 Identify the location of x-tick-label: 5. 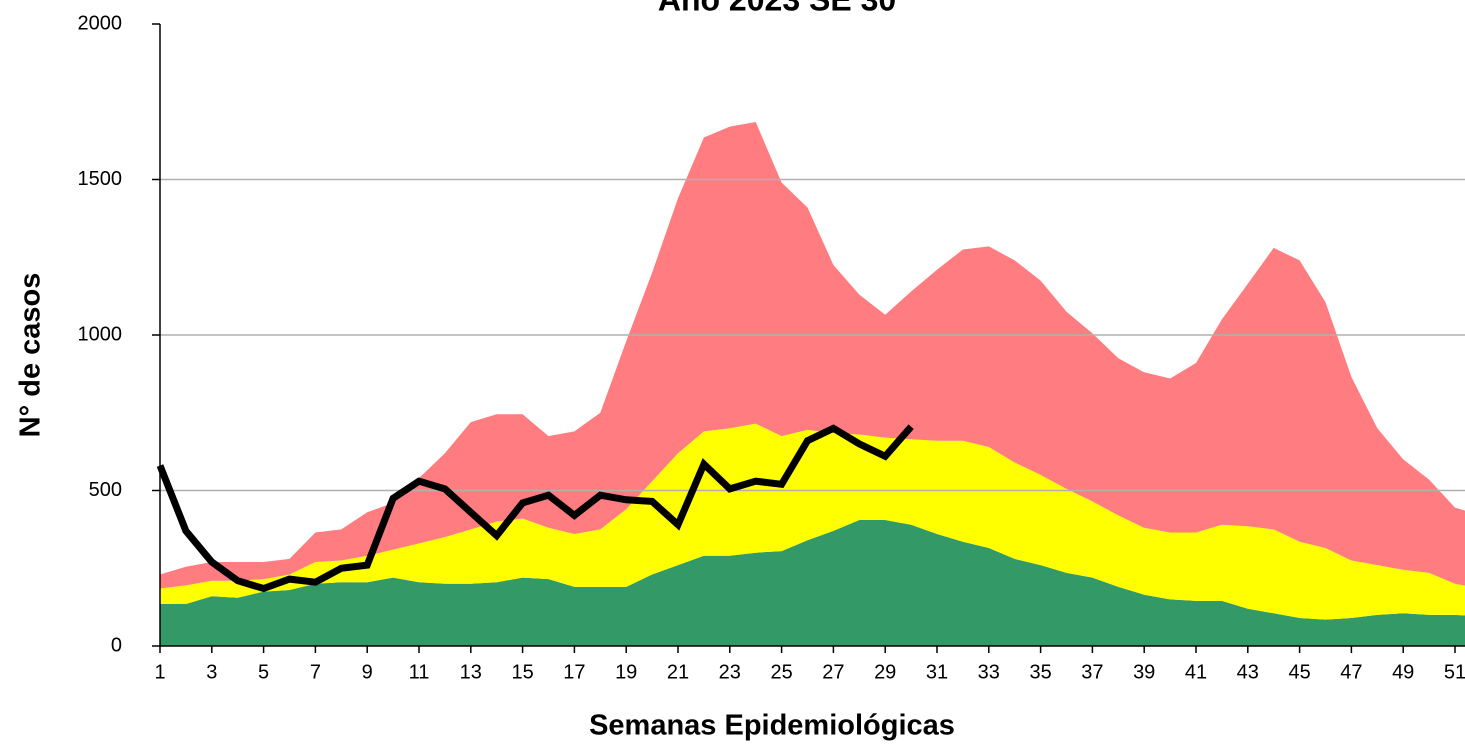
(263, 672).